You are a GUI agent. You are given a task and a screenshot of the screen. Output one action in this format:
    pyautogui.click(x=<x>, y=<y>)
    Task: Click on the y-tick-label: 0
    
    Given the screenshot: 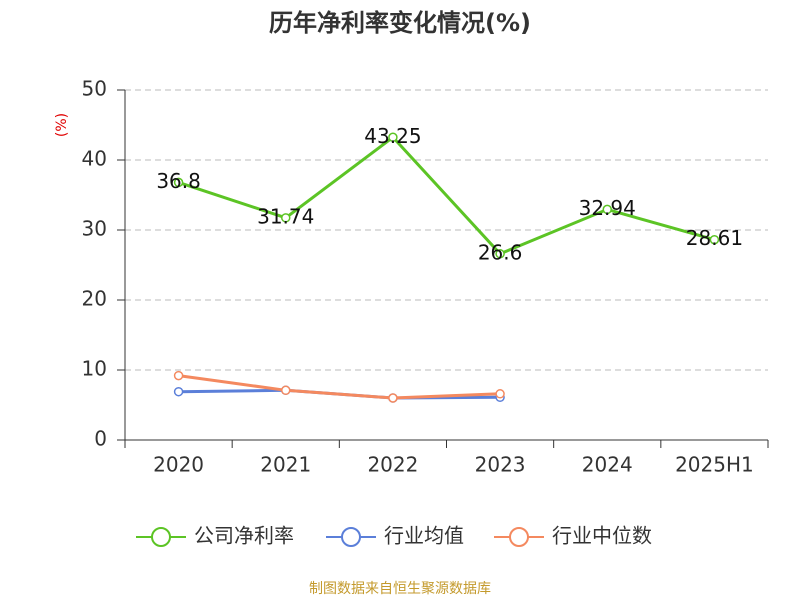 What is the action you would take?
    pyautogui.click(x=100, y=439)
    